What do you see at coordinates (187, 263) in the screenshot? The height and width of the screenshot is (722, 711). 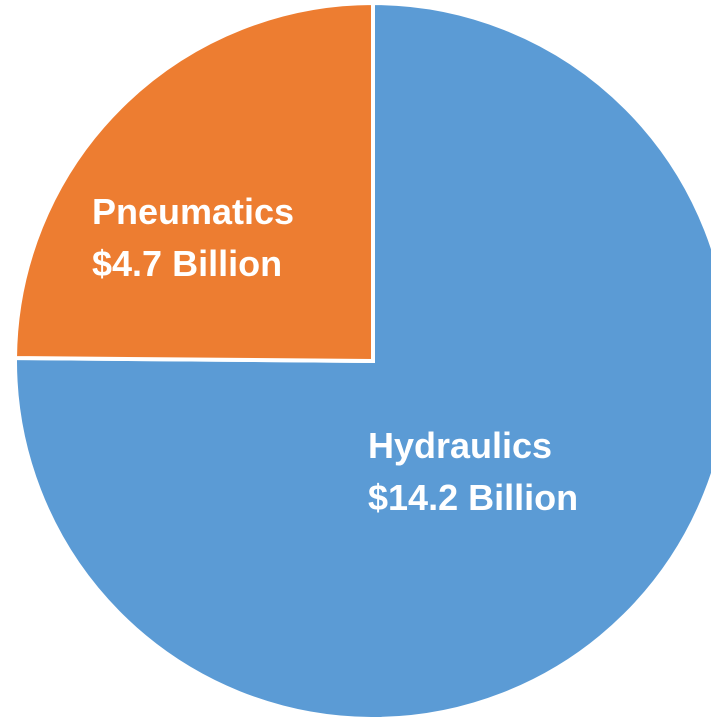 I see `slice-label-pneumatics-value: $4.7 Billion` at bounding box center [187, 263].